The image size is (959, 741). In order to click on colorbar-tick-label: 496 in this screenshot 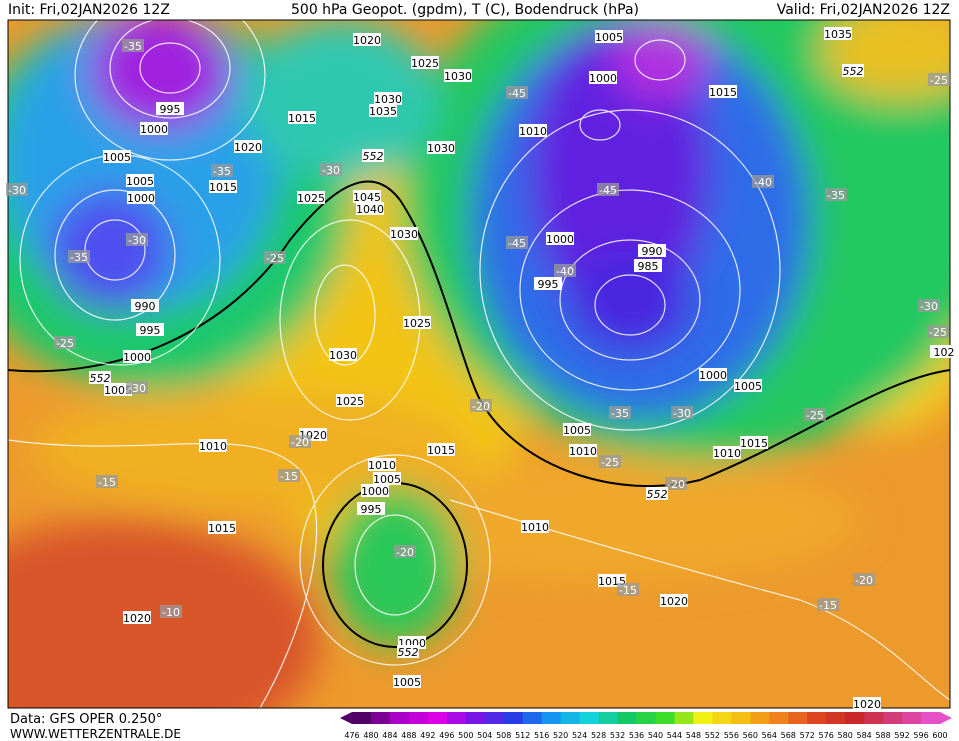, I will do `click(446, 735)`.